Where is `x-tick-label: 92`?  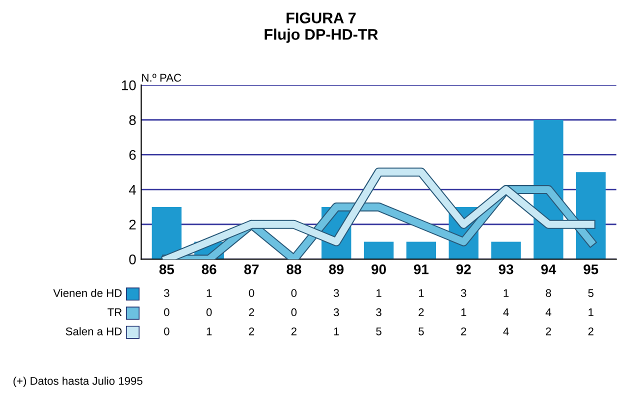
x-tick-label: 92 is located at coordinates (463, 269).